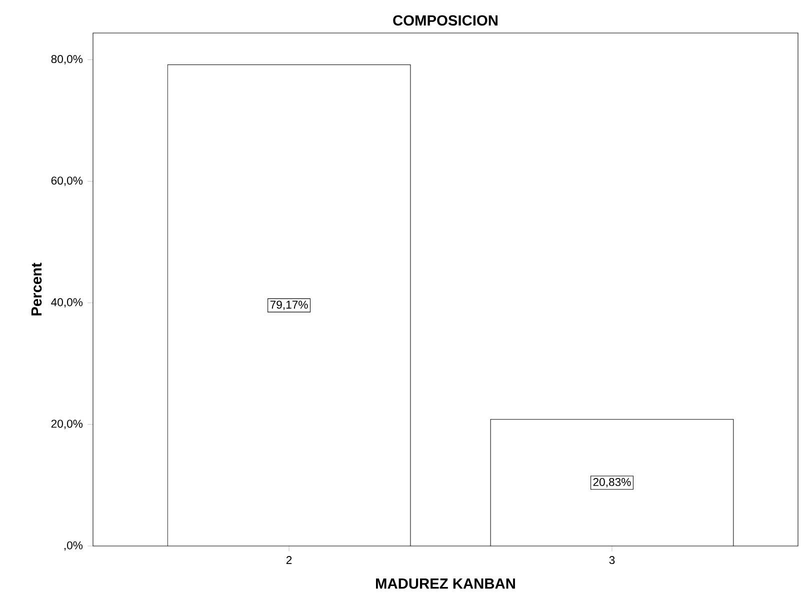  I want to click on x-axis-title: MADUREZ KANBAN, so click(445, 583).